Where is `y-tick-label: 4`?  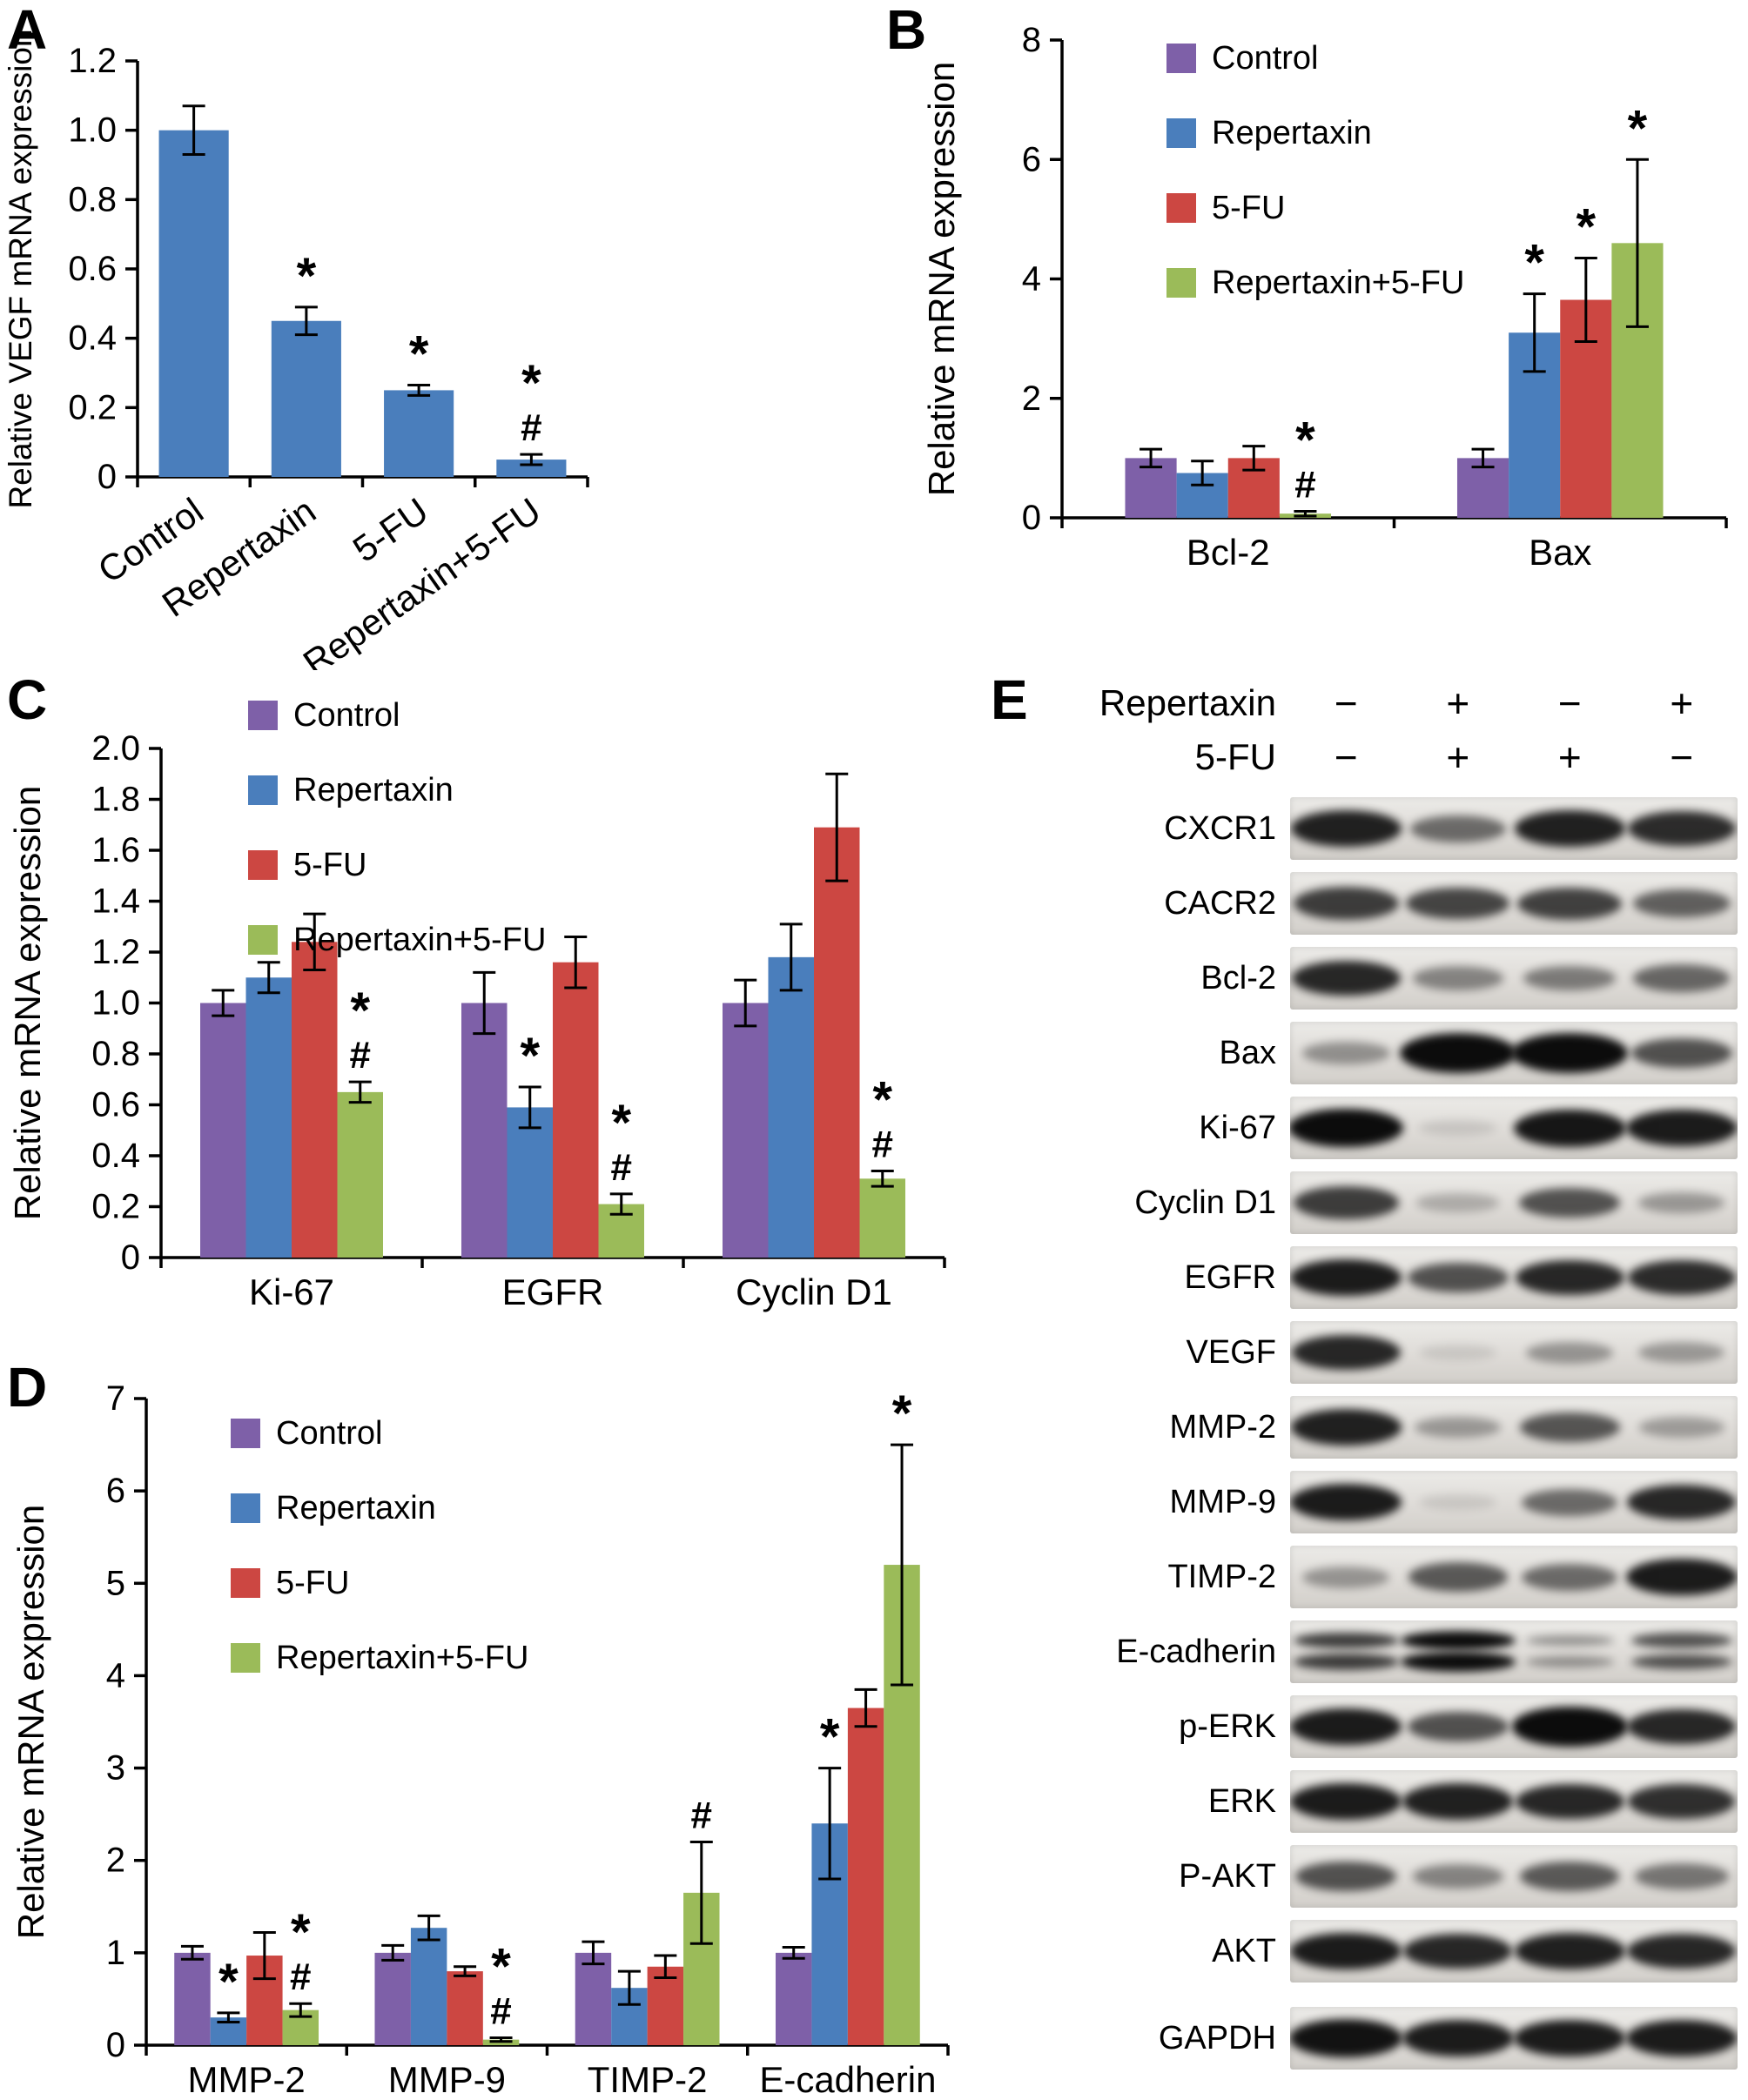 y-tick-label: 4 is located at coordinates (1031, 279).